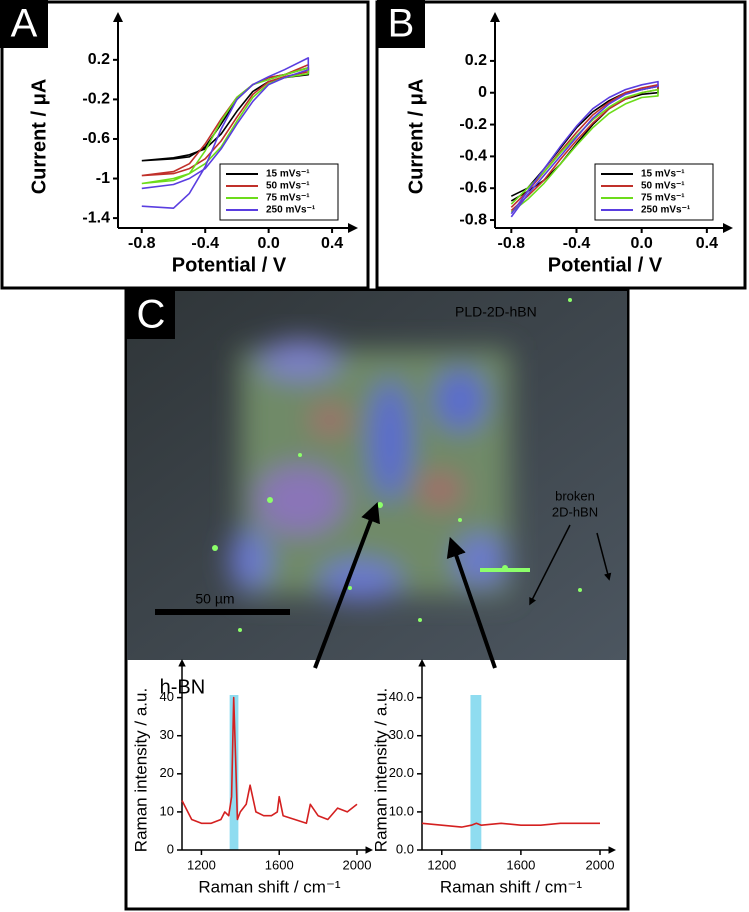 Image resolution: width=749 pixels, height=912 pixels. I want to click on y-tick-label: 40.0, so click(401, 696).